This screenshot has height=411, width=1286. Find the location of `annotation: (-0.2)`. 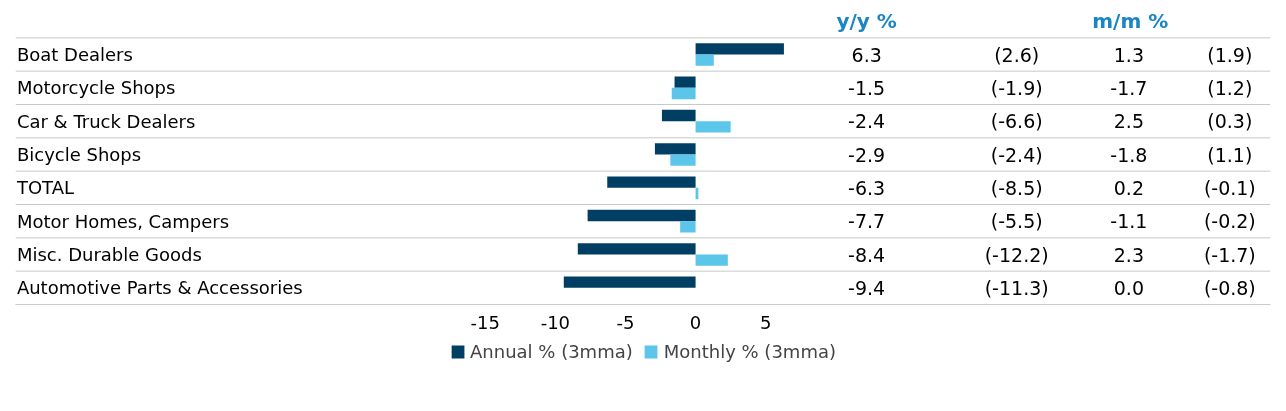

annotation: (-0.2) is located at coordinates (1229, 221).